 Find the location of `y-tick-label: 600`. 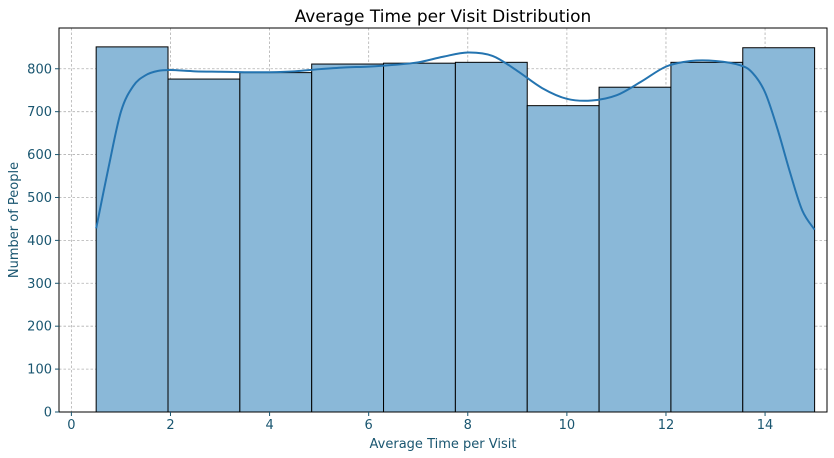

y-tick-label: 600 is located at coordinates (39, 155).